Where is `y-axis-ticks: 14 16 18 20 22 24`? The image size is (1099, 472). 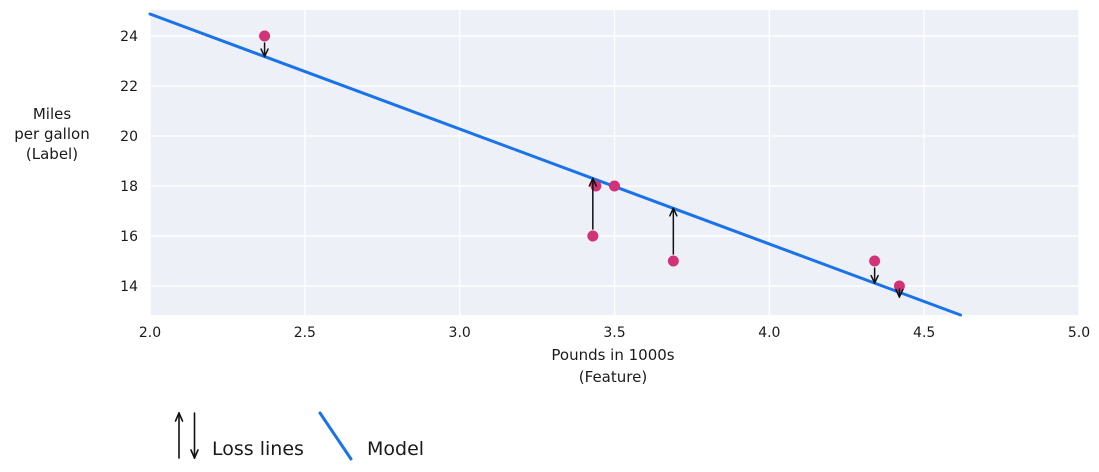
y-axis-ticks: 14 16 18 20 22 24 is located at coordinates (129, 162).